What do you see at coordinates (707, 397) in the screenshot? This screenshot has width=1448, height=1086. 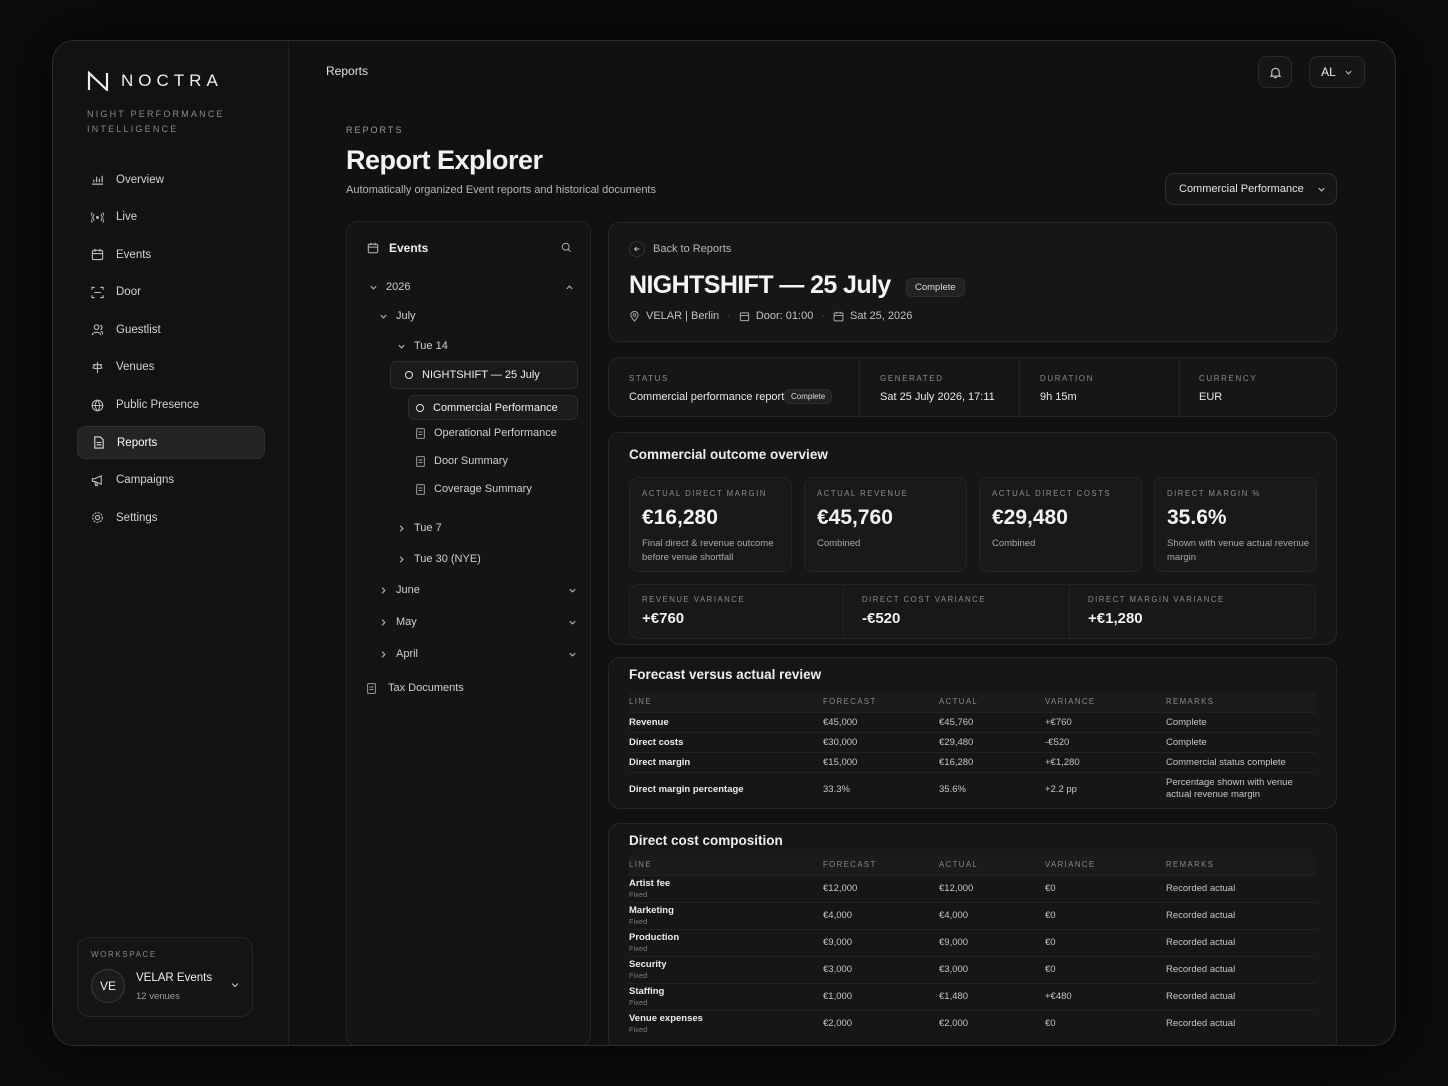 I see `stat-value: Commercial performance report` at bounding box center [707, 397].